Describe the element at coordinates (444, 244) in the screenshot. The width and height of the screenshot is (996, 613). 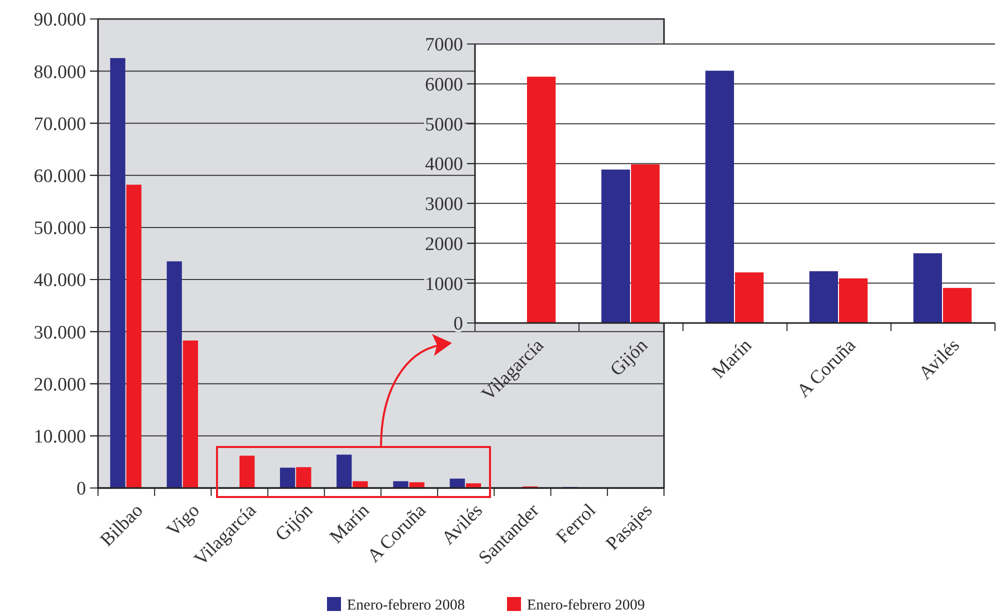
I see `y-tick-label: 2000` at that location.